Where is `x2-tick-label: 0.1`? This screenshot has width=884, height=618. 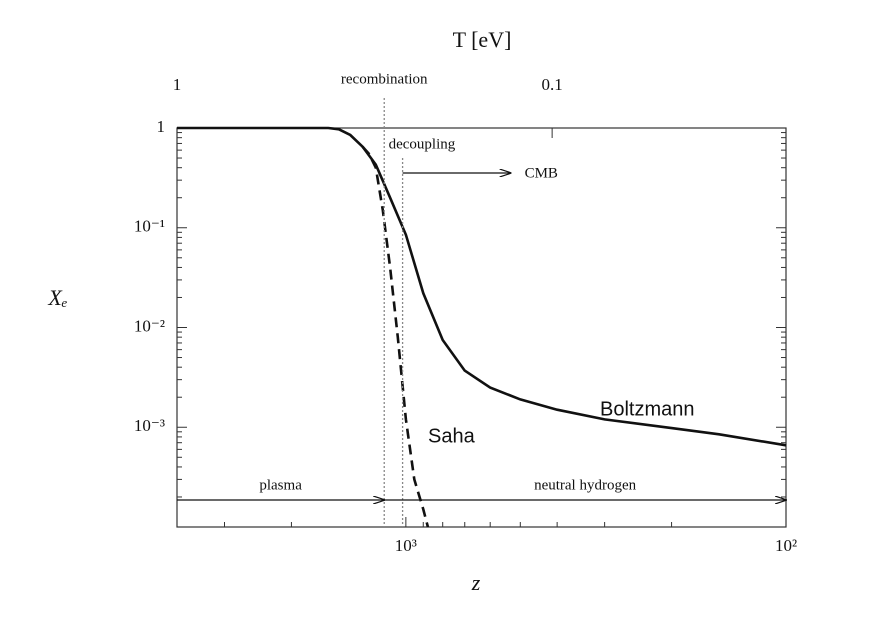 x2-tick-label: 0.1 is located at coordinates (552, 84).